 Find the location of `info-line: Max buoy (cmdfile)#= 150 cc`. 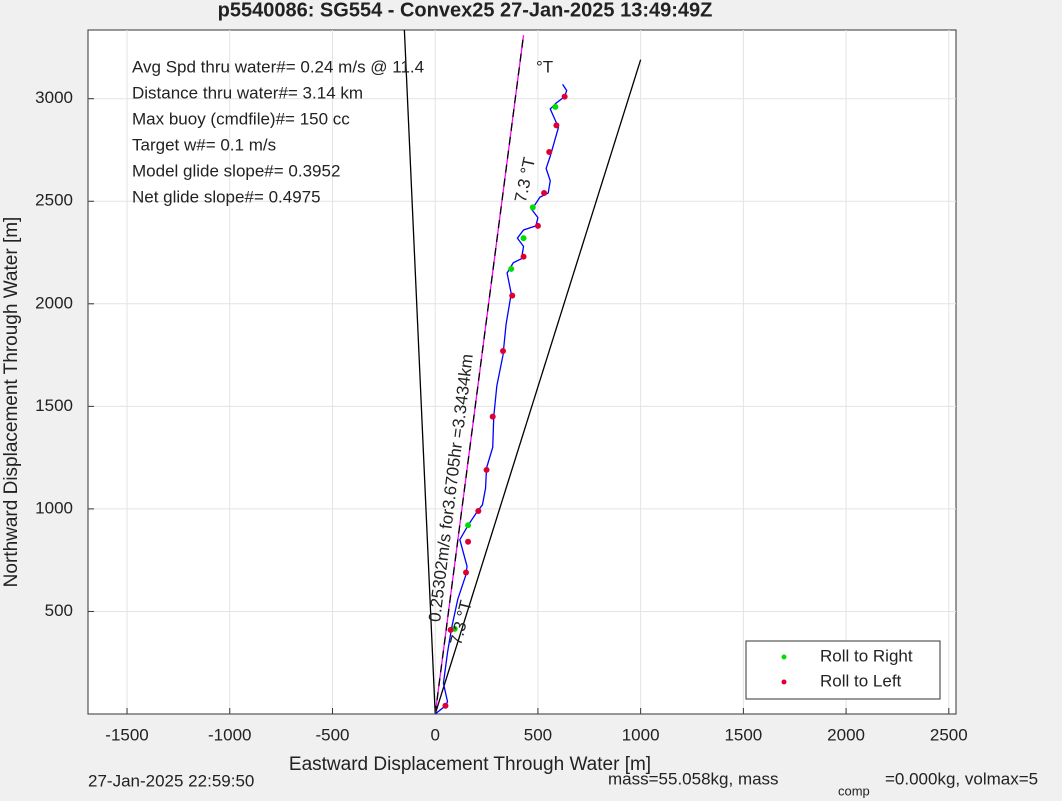

info-line: Max buoy (cmdfile)#= 150 cc is located at coordinates (241, 118).